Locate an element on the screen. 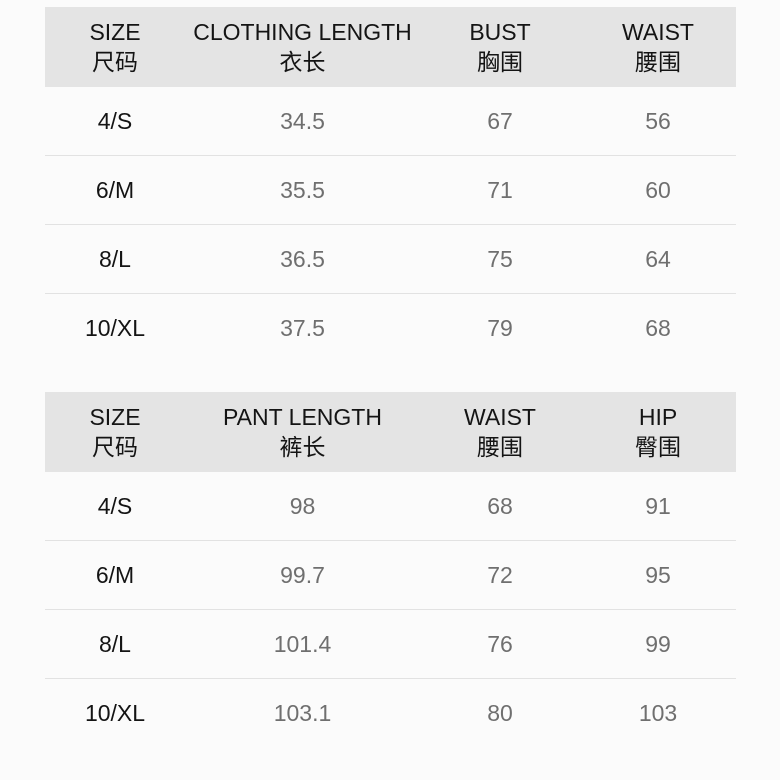 The image size is (780, 780). column-header-en: BUST is located at coordinates (500, 32).